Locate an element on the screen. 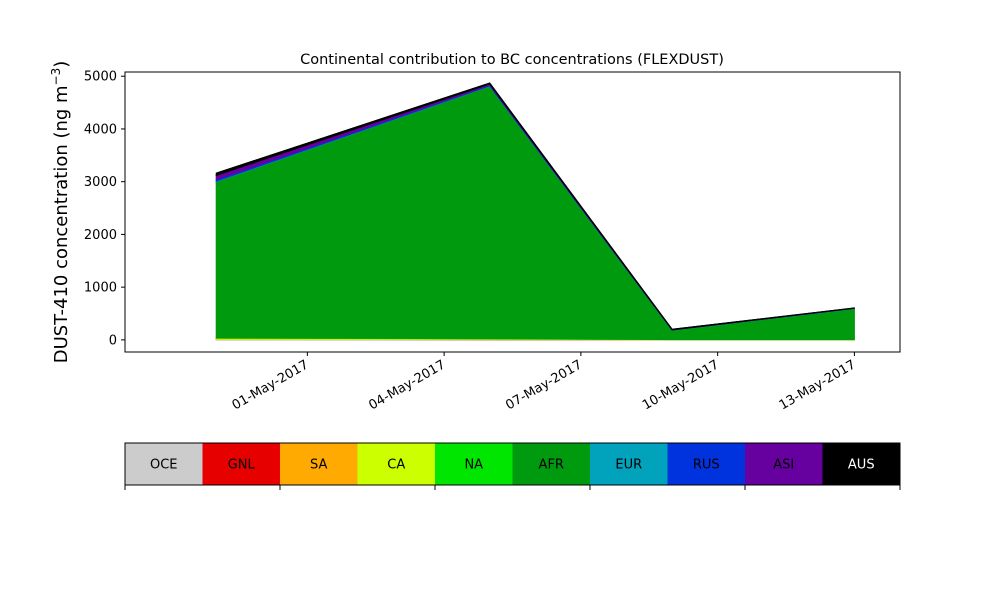 Image resolution: width=1000 pixels, height=605 pixels. x-tick-label: 07-May-2017 is located at coordinates (544, 385).